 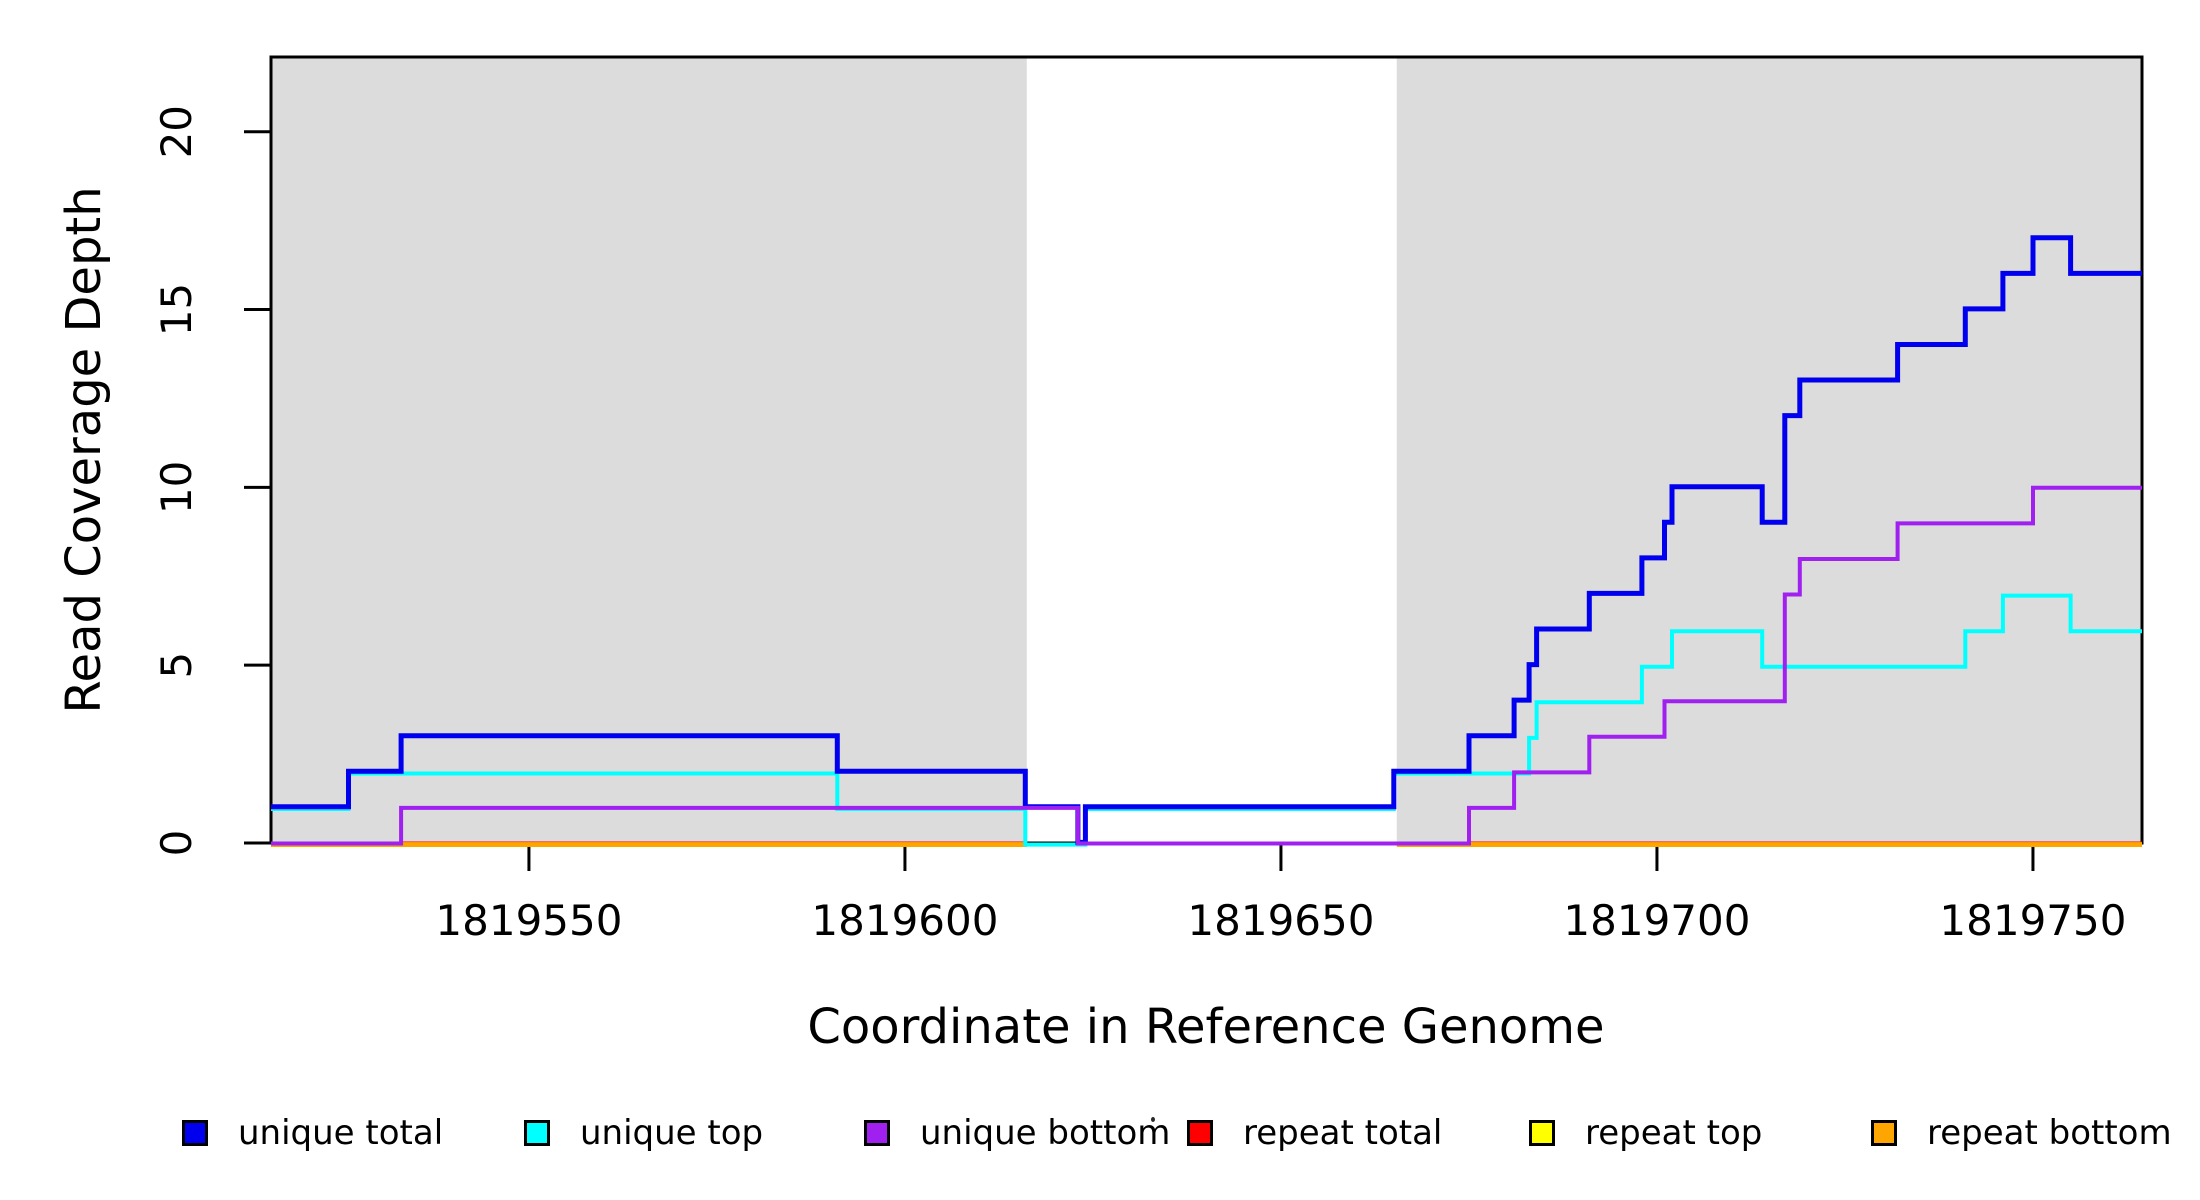 I want to click on x-tick-label: 1819600, so click(x=904, y=920).